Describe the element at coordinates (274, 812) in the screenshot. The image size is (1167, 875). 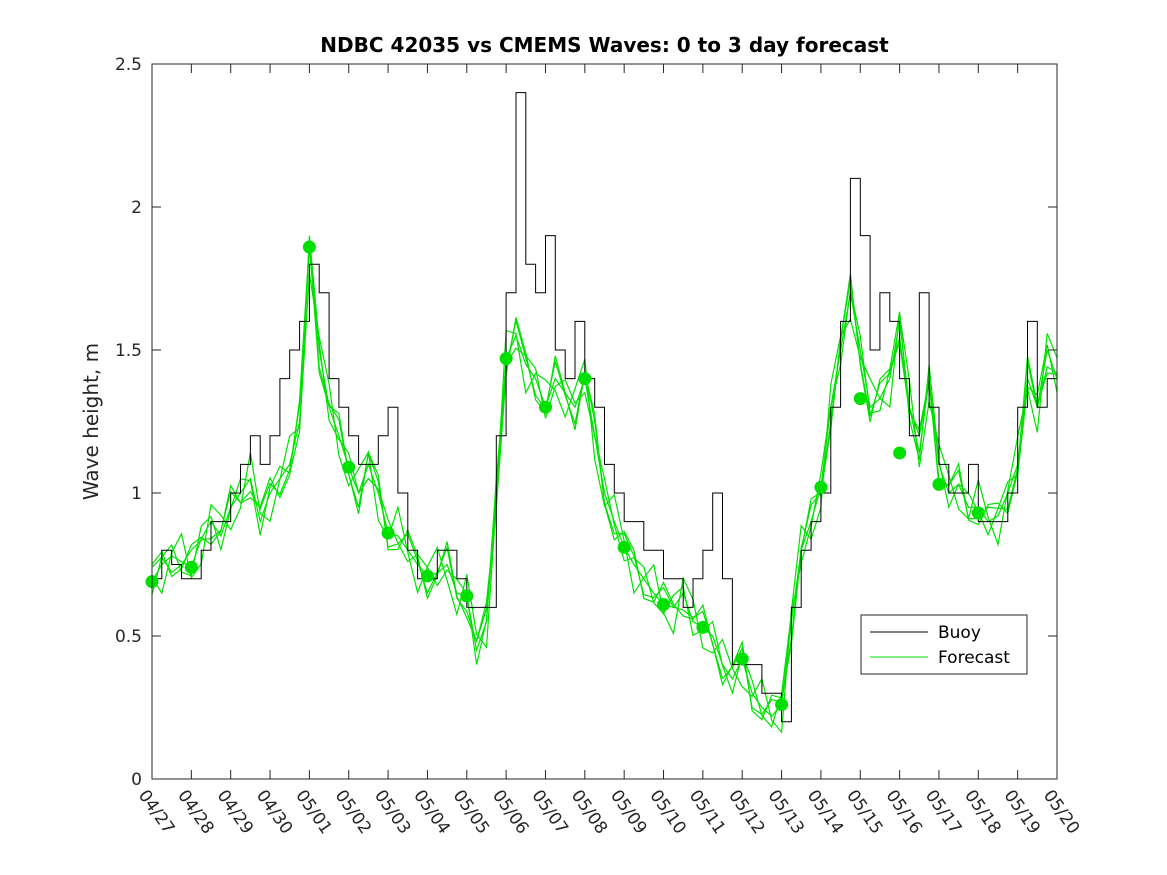
I see `x-tick-label: 04/30` at that location.